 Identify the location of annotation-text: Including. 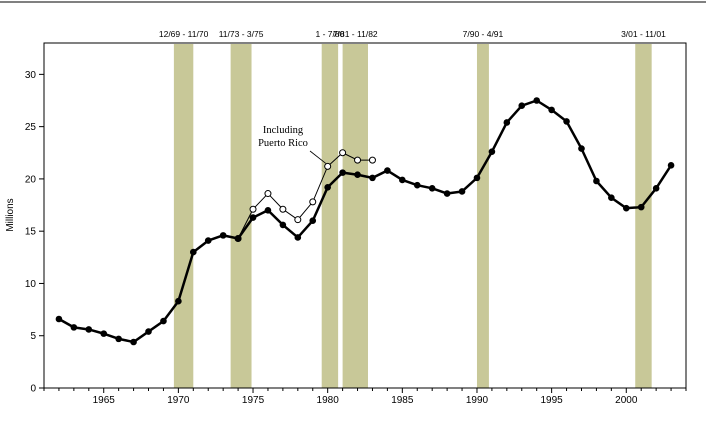
(283, 130).